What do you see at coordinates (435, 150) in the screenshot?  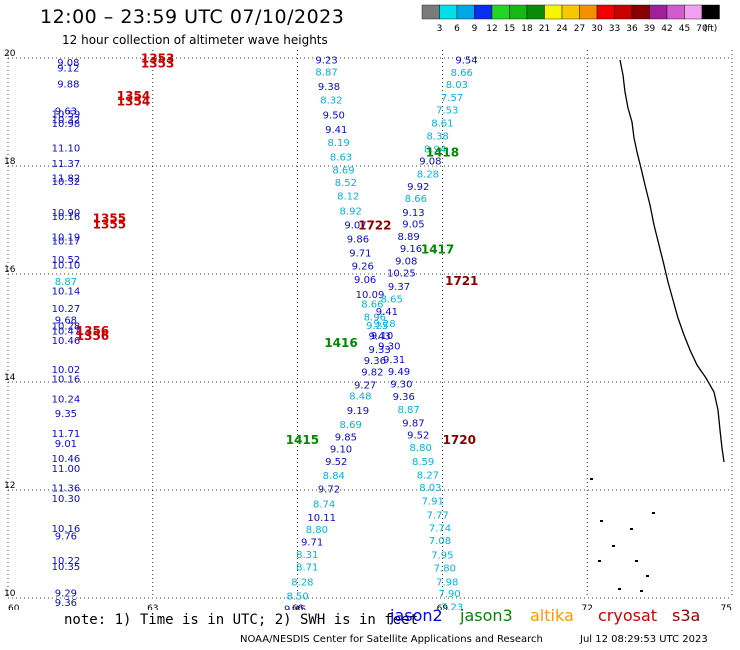 I see `wave-height-label: 8.94` at bounding box center [435, 150].